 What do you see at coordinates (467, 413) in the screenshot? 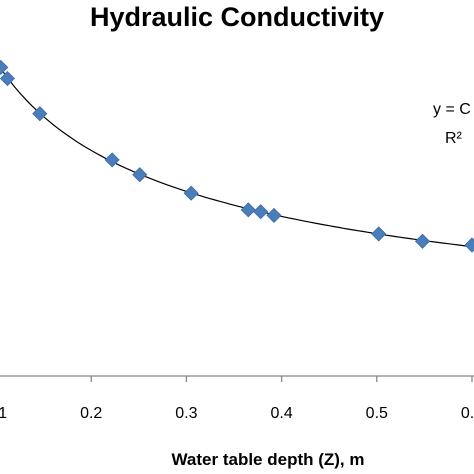
I see `x-tick-label: 0.6` at bounding box center [467, 413].